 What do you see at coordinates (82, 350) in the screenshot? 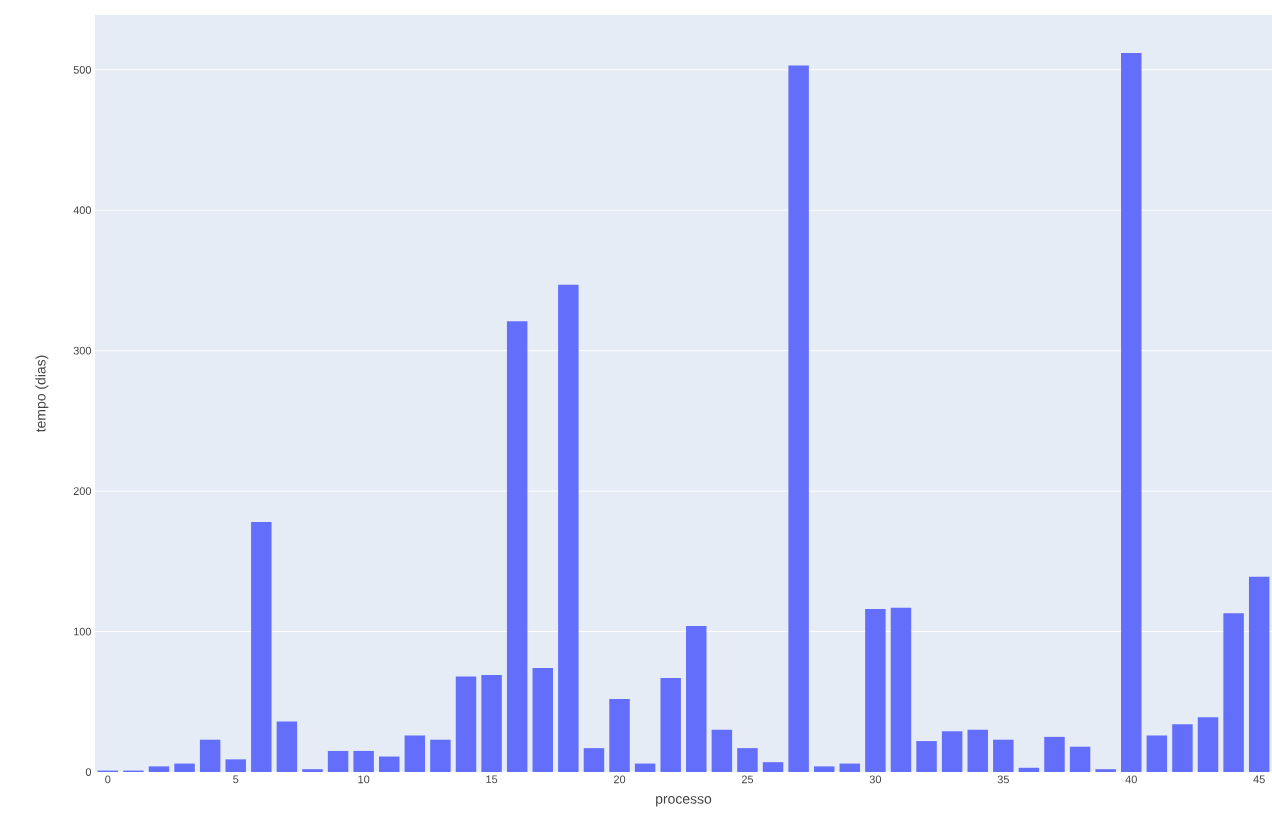
I see `y-tick-label: 300` at bounding box center [82, 350].